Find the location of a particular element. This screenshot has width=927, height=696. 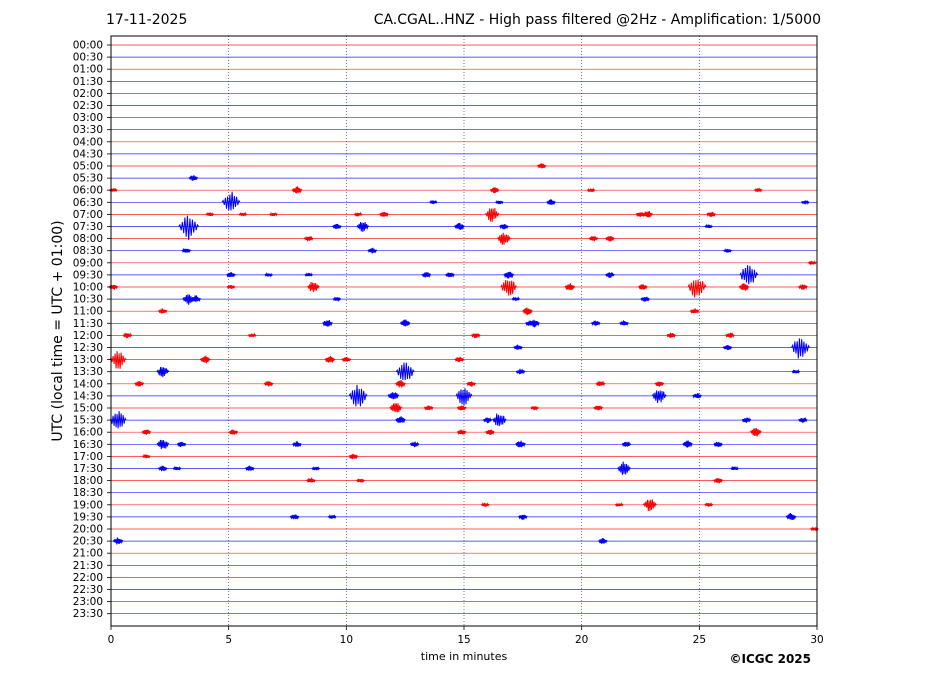

y-tick-label: 10:30 is located at coordinates (88, 300).